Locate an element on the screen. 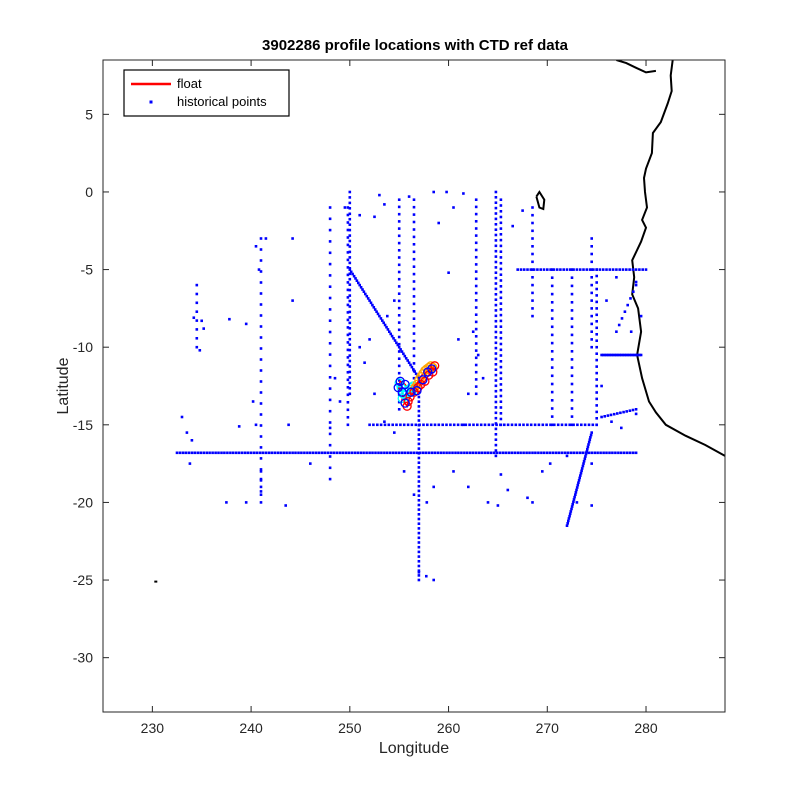 This screenshot has height=800, width=800. legend: float historical points is located at coordinates (206, 93).